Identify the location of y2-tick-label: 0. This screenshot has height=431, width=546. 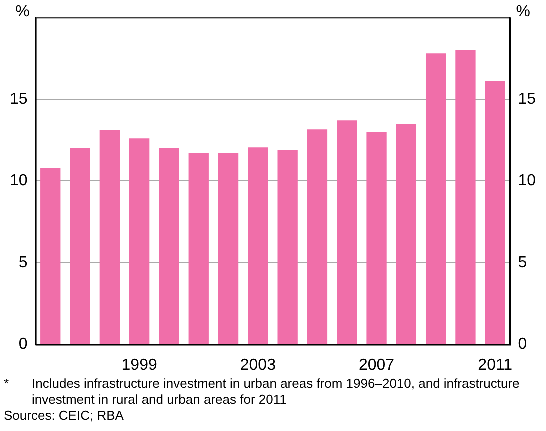
(523, 345).